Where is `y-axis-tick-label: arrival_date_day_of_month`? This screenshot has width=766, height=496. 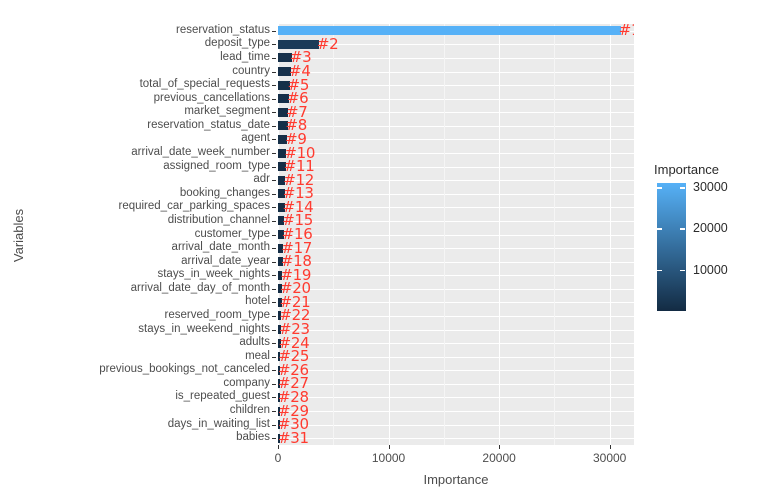
y-axis-tick-label: arrival_date_day_of_month is located at coordinates (200, 287).